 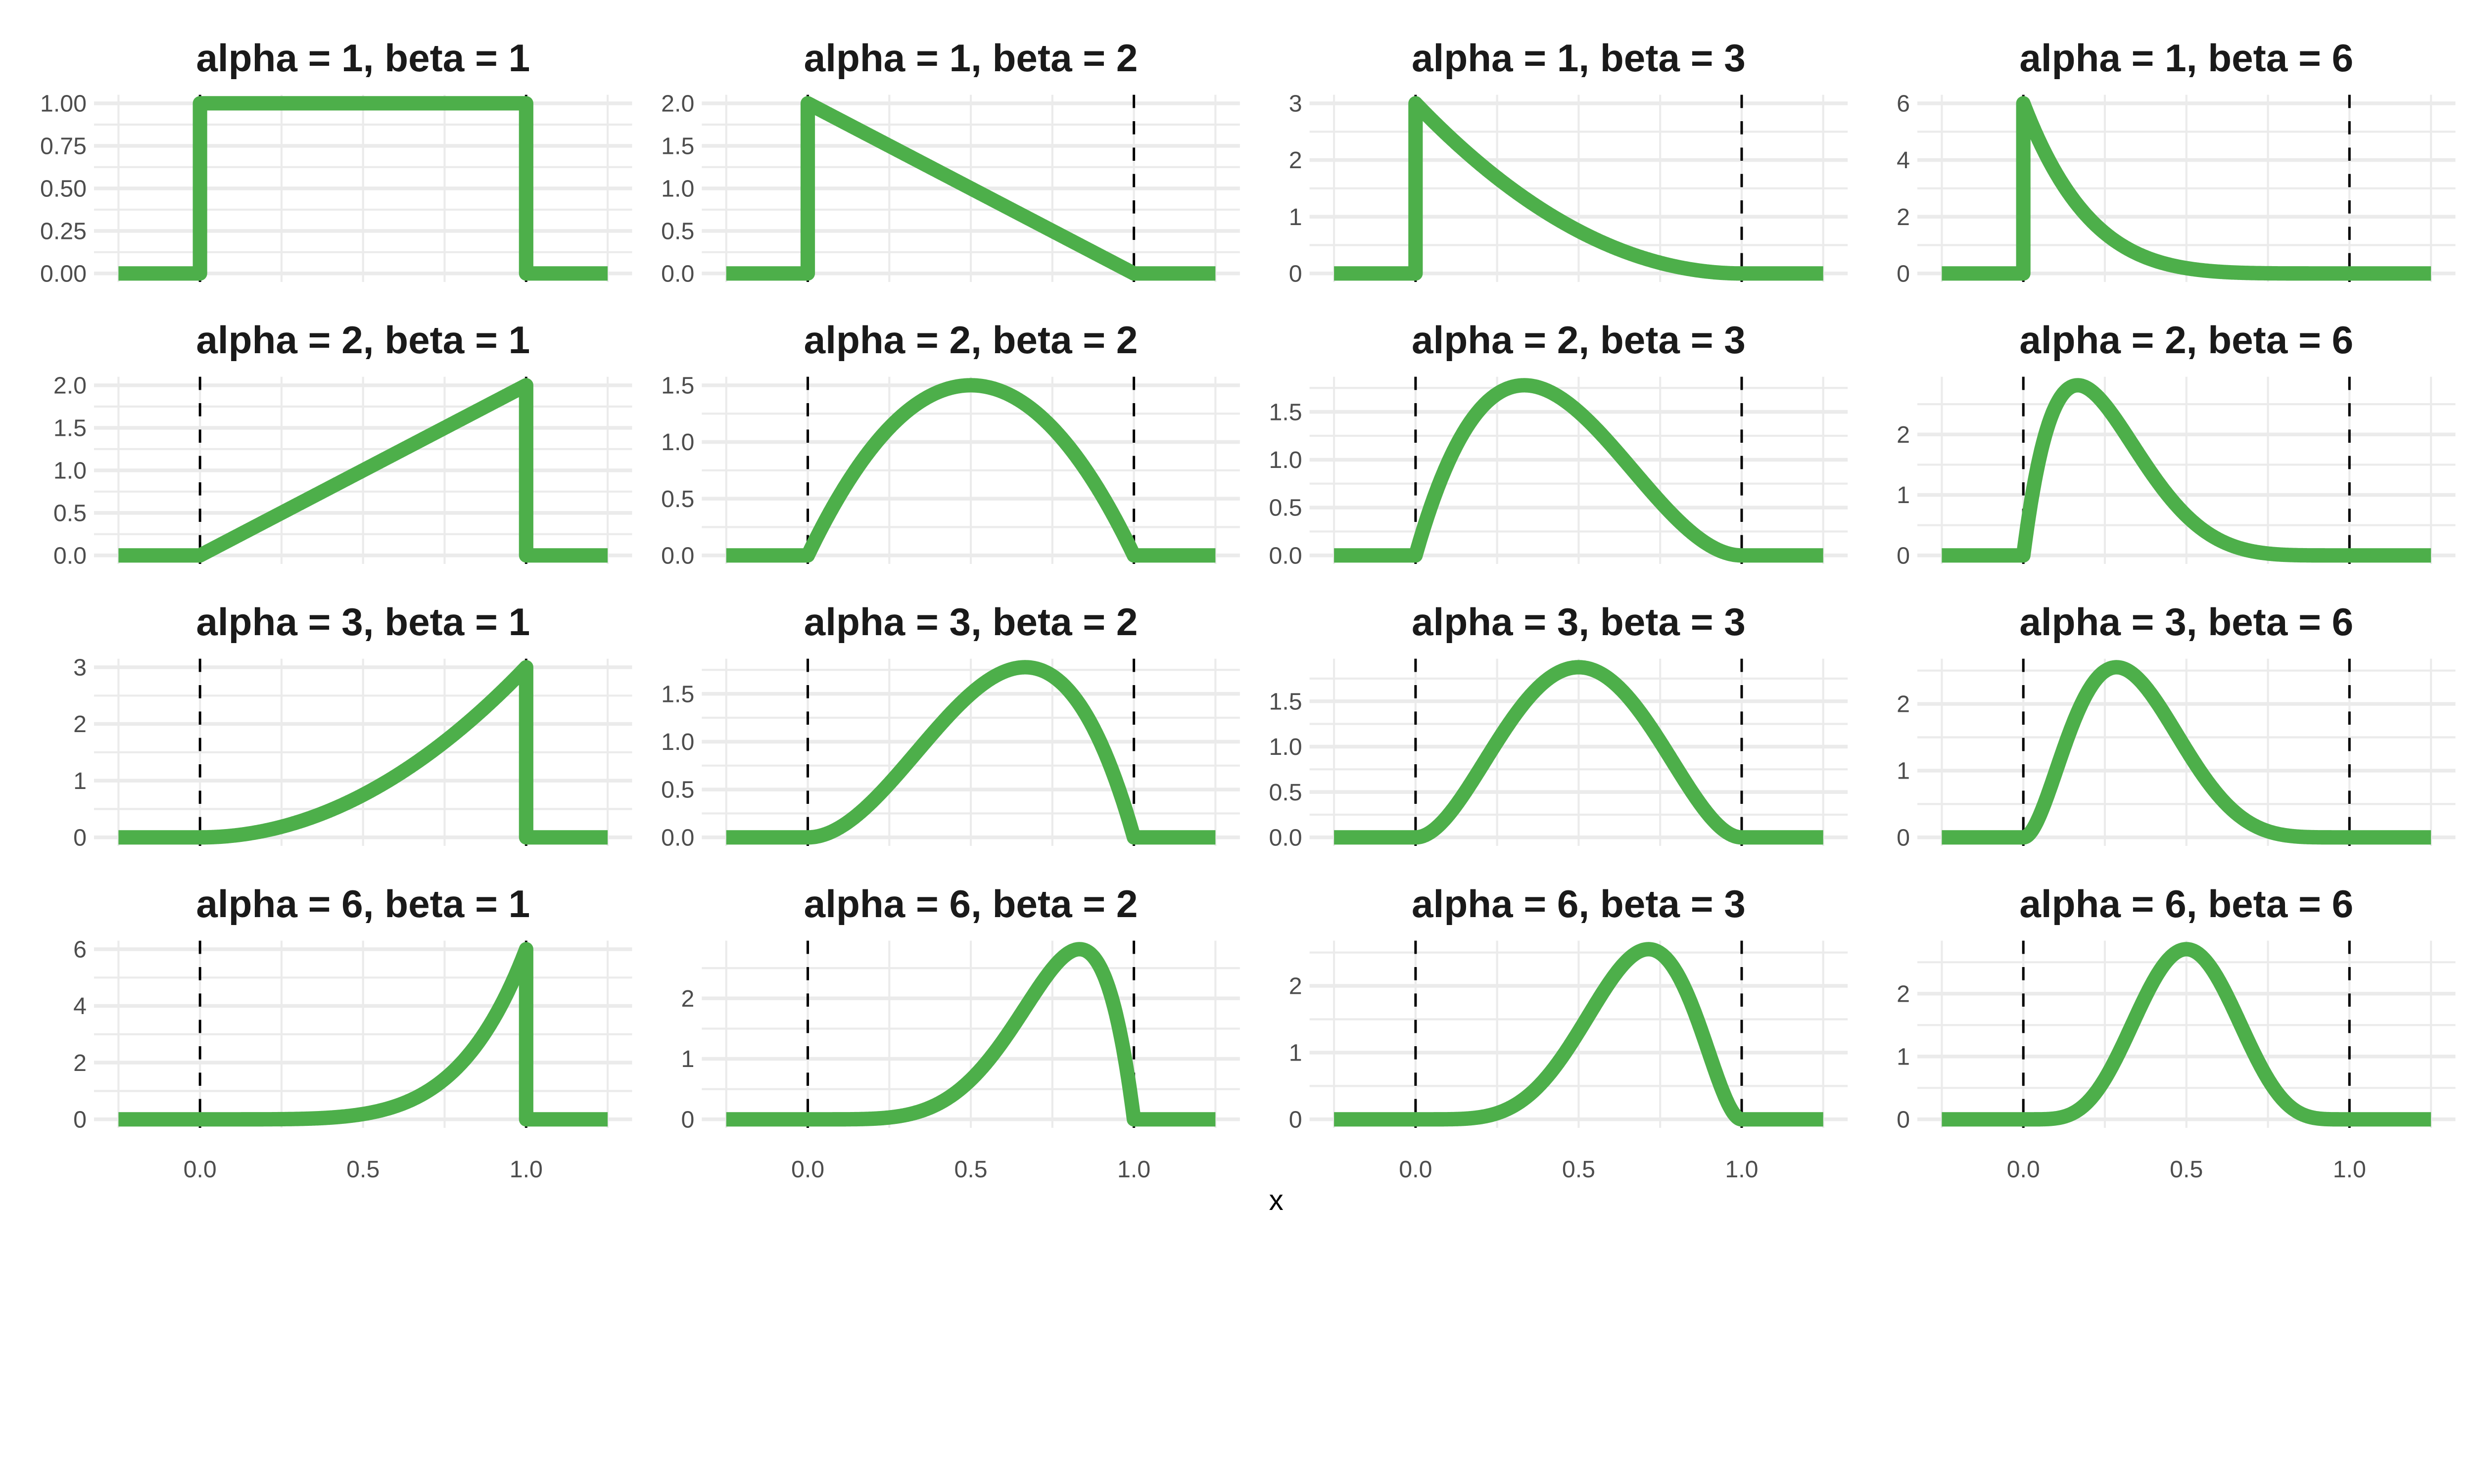 I want to click on facet-panel: 0 2 4 6 alpha = 1, beta = 6, so click(x=2176, y=161).